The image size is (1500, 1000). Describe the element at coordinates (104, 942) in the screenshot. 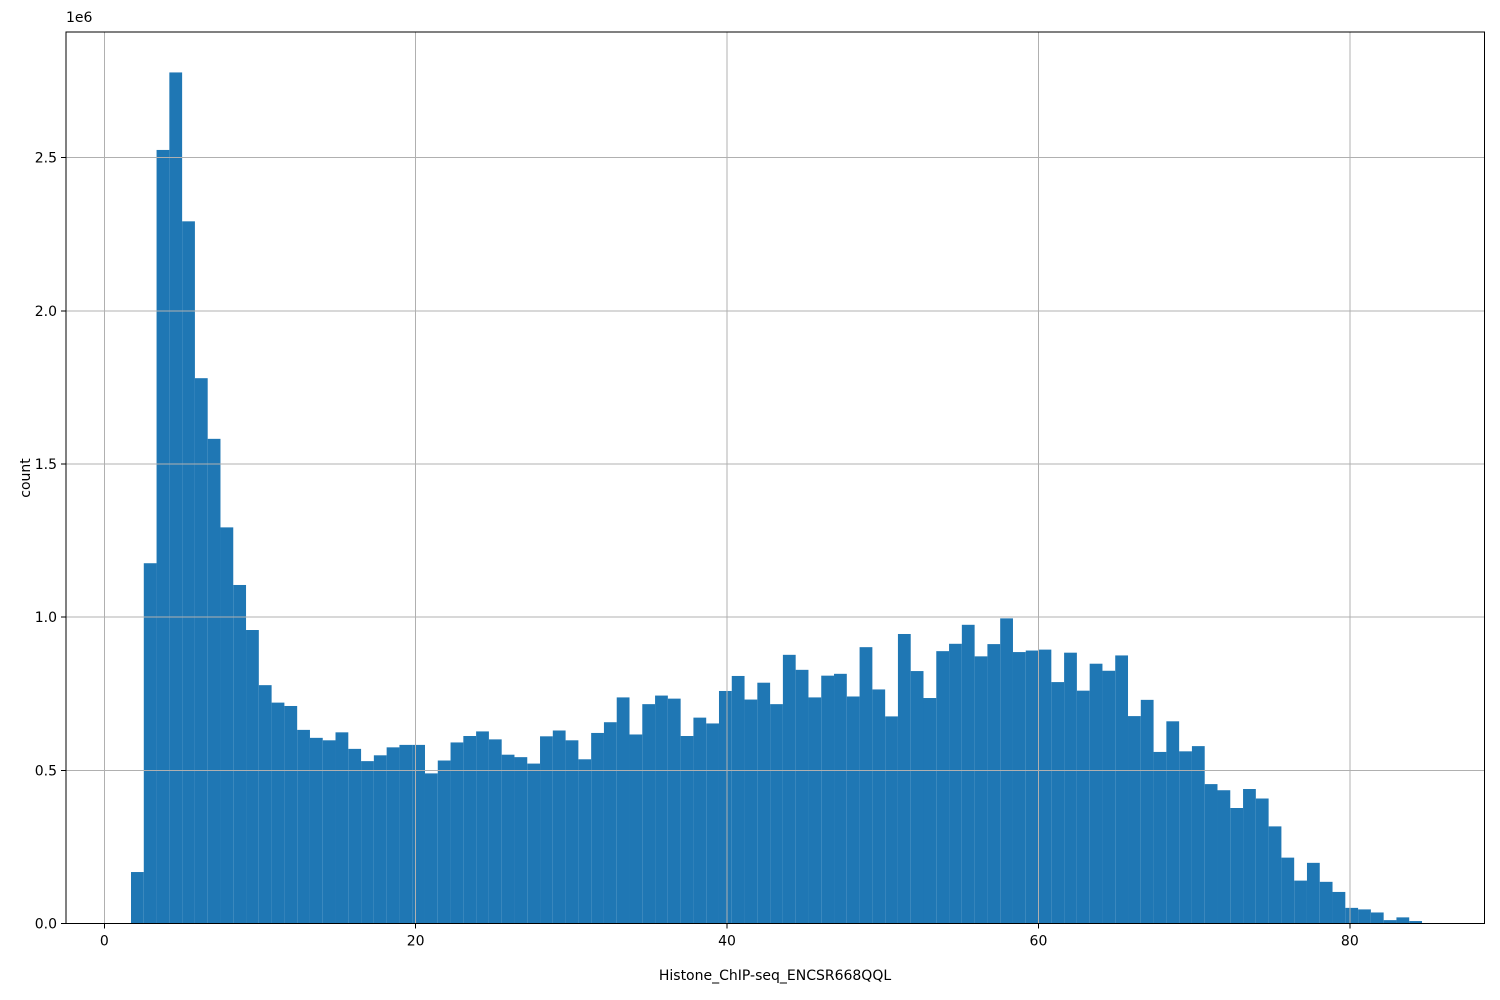

I see `x-tick-label: 0` at that location.